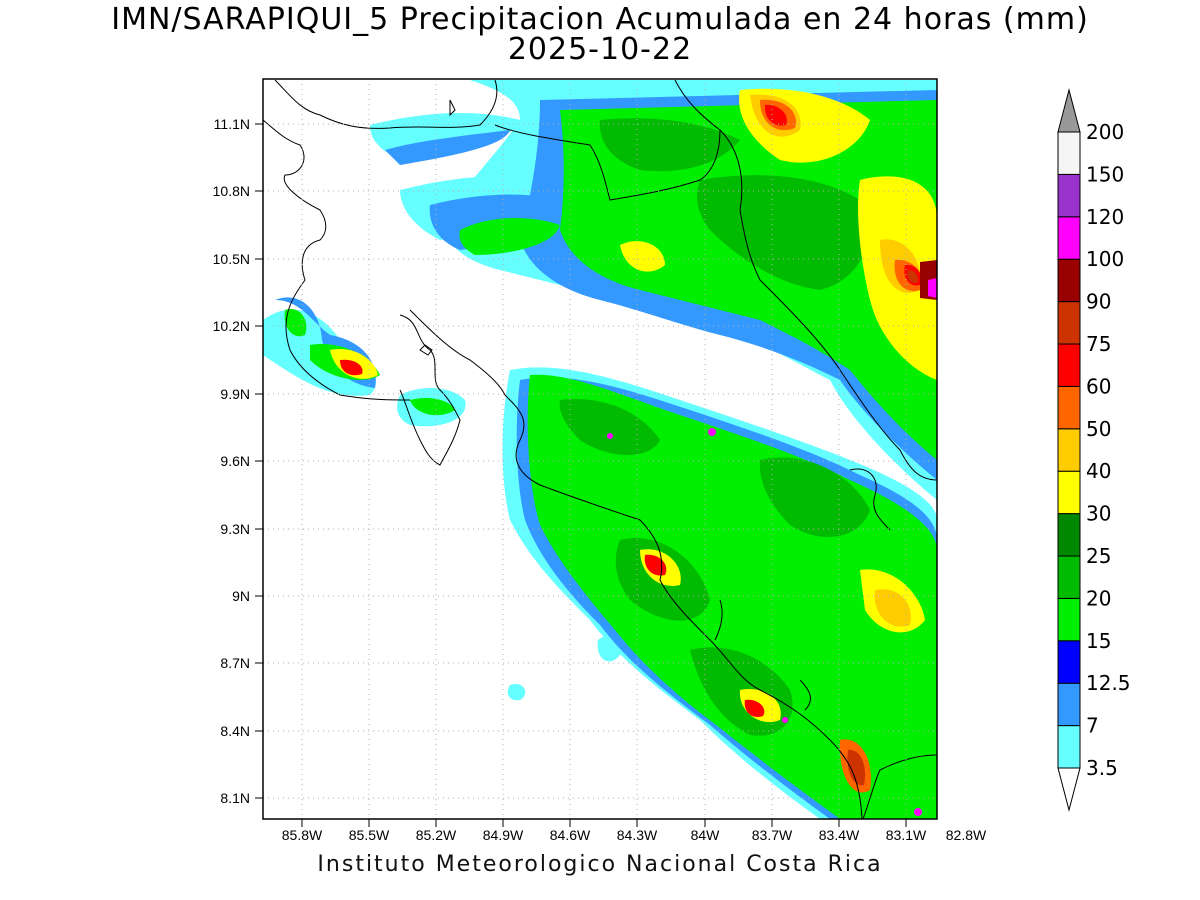 This screenshot has width=1200, height=900. Describe the element at coordinates (1098, 344) in the screenshot. I see `colorbar-level-label: 75` at that location.